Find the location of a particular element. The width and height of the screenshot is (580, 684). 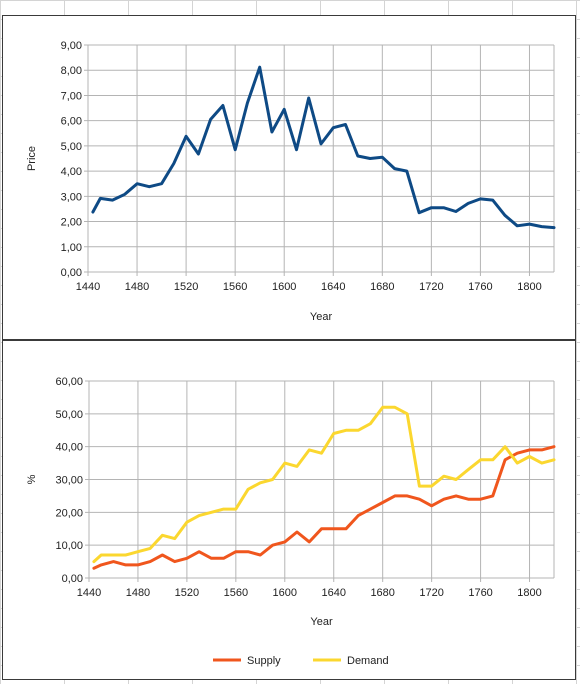

y-tick-label: 8,00 is located at coordinates (71, 71).